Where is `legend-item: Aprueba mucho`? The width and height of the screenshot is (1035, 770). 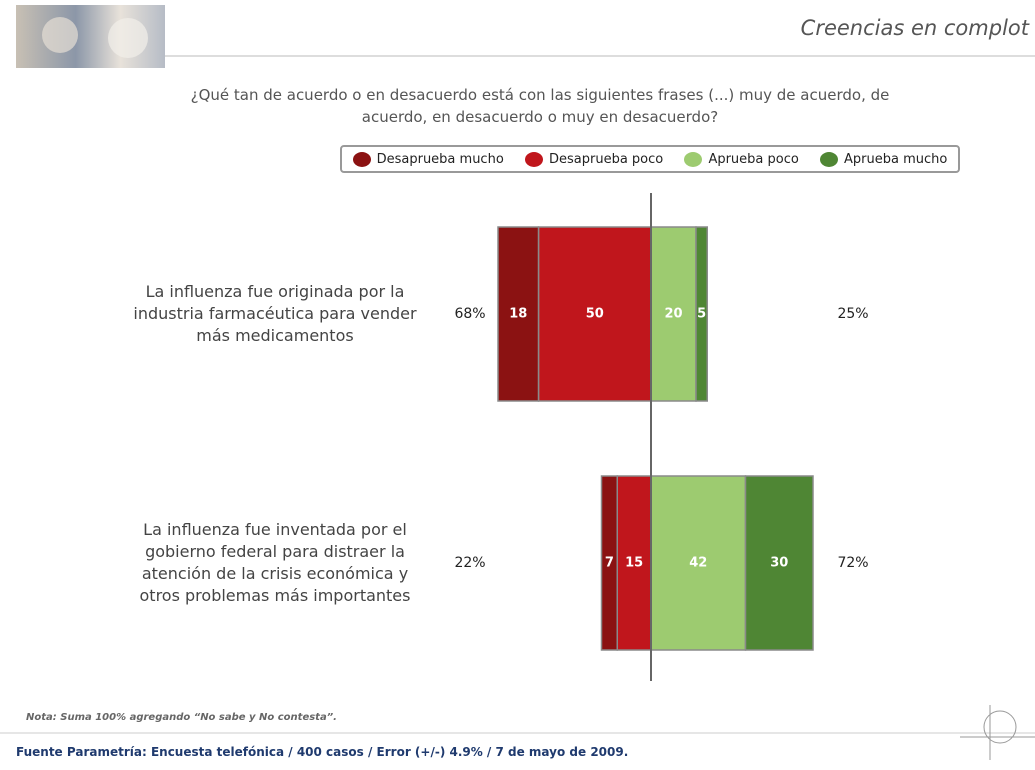
legend-item: Aprueba mucho is located at coordinates (884, 159).